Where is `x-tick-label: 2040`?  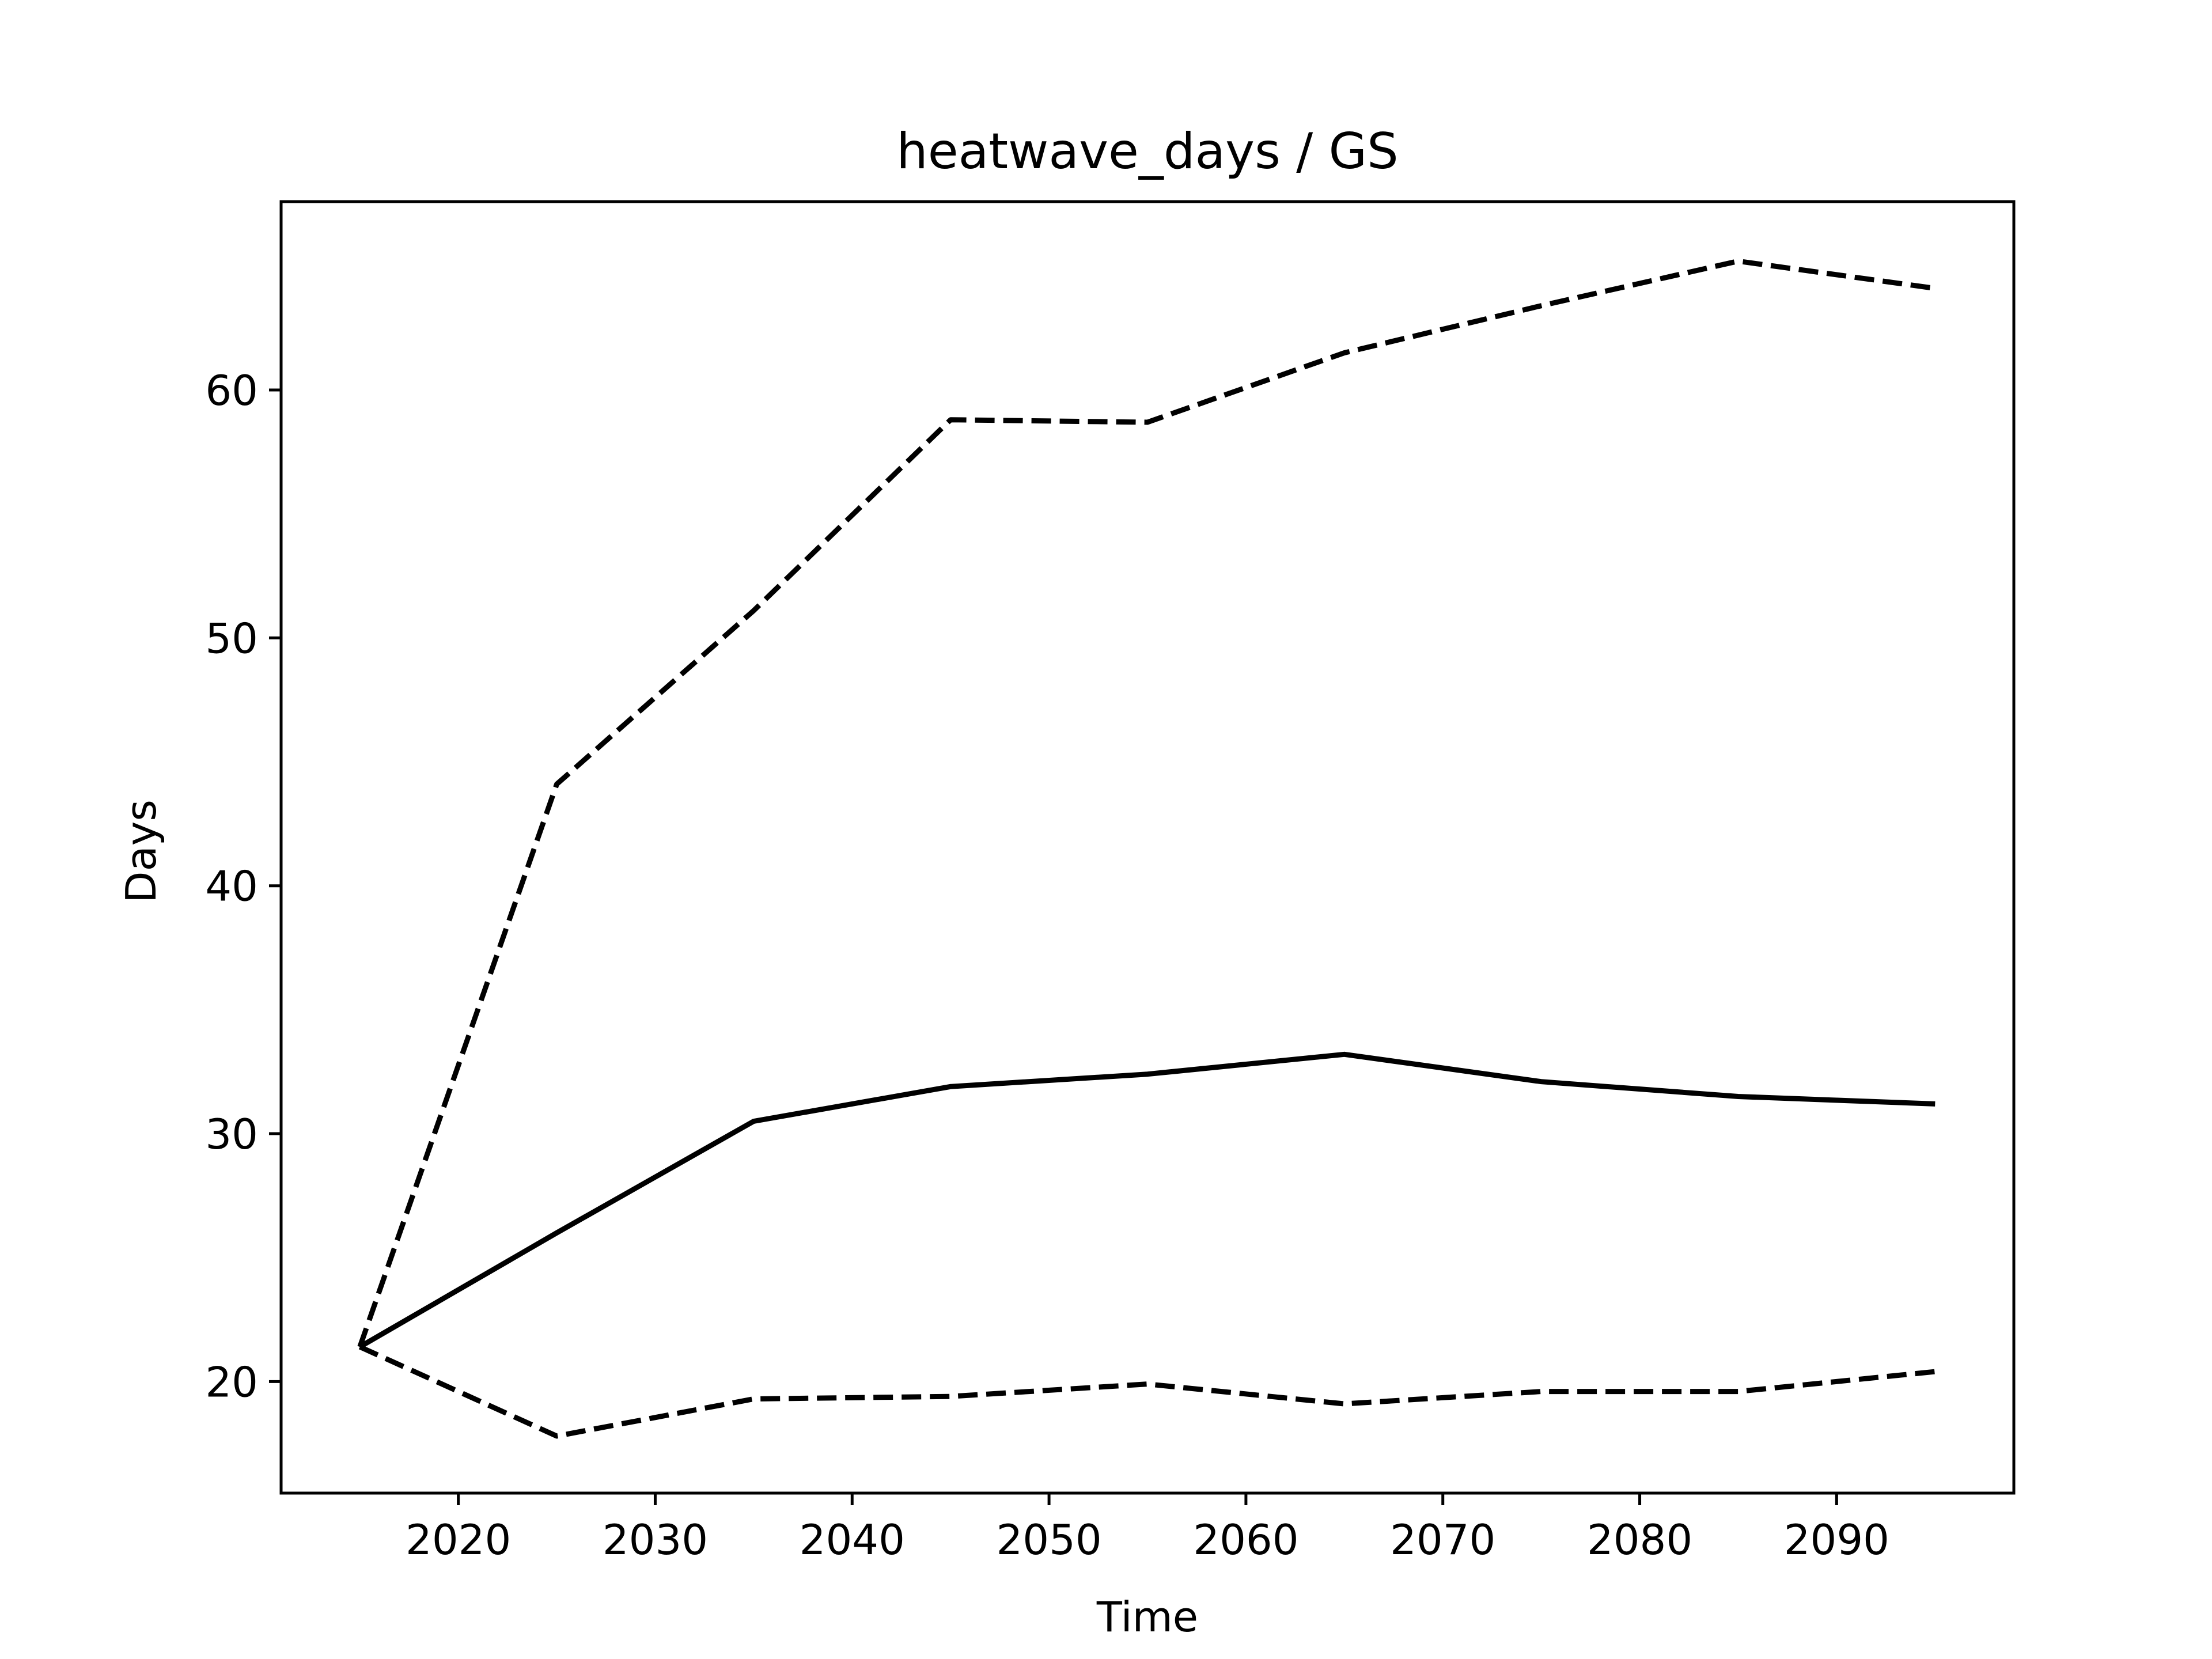
x-tick-label: 2040 is located at coordinates (852, 1540).